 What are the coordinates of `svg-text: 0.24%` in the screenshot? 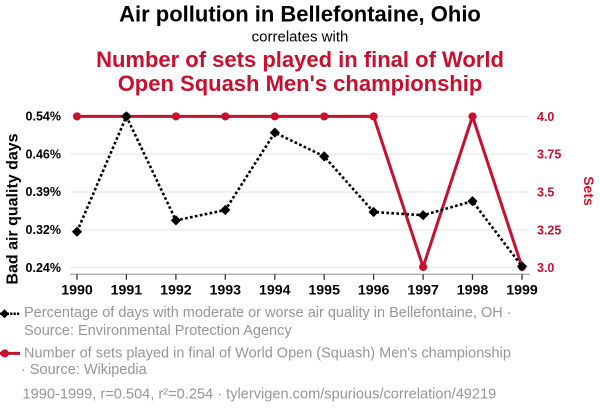 It's located at (43, 268).